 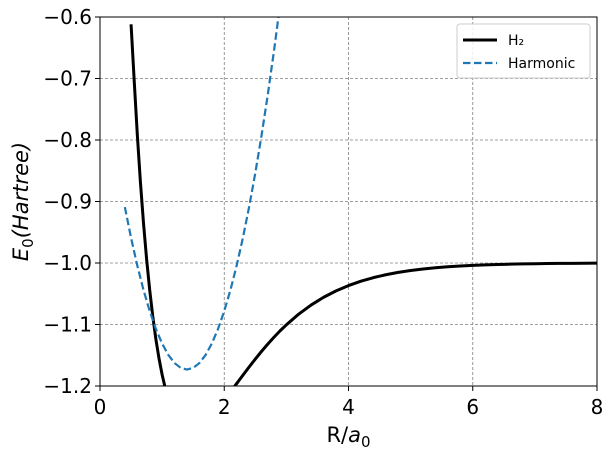 What do you see at coordinates (337, 435) in the screenshot?
I see `x-axis-label-main: R/` at bounding box center [337, 435].